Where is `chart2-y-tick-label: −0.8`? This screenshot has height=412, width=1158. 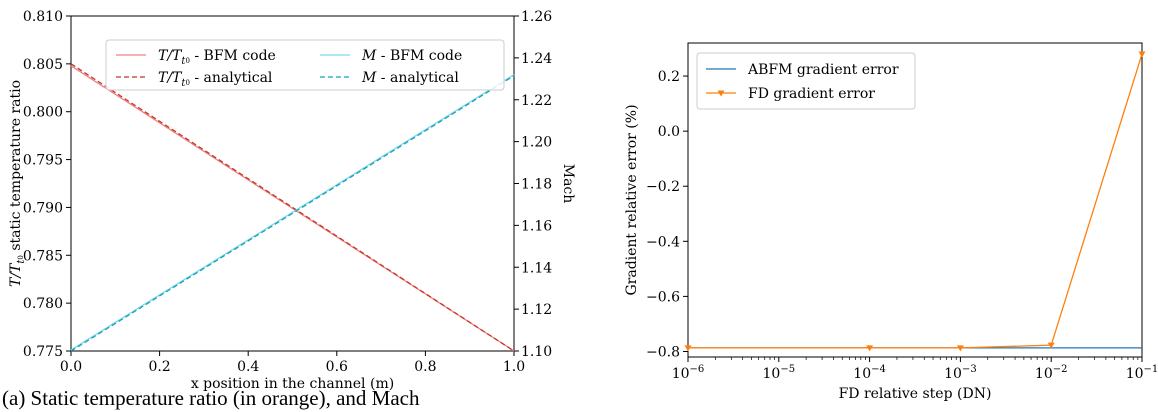
chart2-y-tick-label: −0.8 is located at coordinates (663, 352).